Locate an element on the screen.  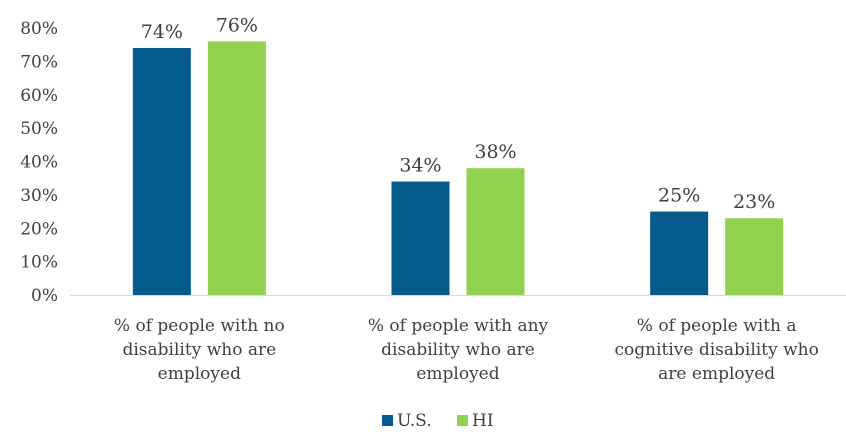
data-label: 74% is located at coordinates (162, 32).